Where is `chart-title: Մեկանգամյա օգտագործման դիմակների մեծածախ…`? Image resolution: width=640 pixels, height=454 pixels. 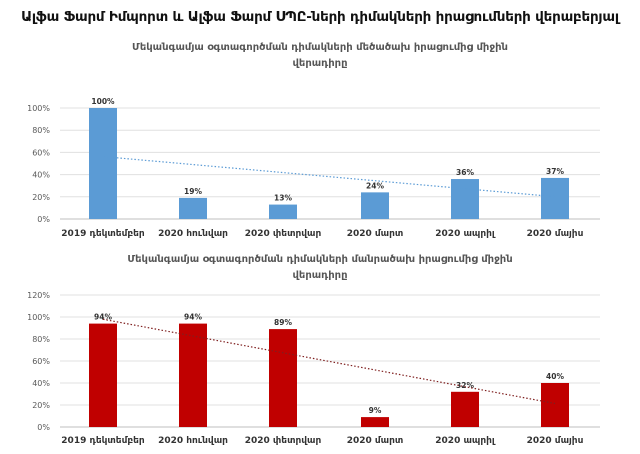
chart-title: Մեկանգամյա օգտագործման դիմակների մեծածախ… is located at coordinates (320, 47).